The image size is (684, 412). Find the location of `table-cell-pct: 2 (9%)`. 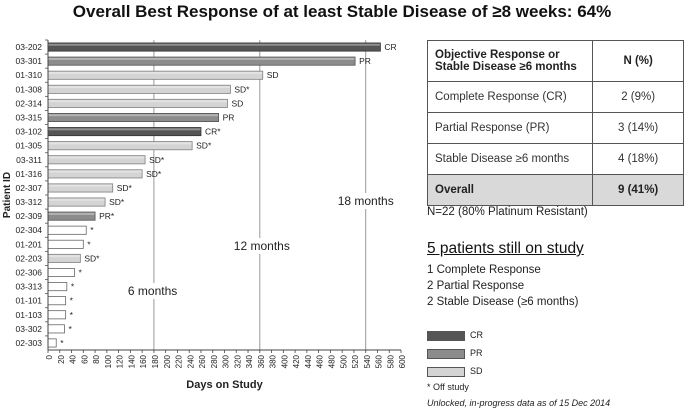

table-cell-pct: 2 (9%) is located at coordinates (638, 97).